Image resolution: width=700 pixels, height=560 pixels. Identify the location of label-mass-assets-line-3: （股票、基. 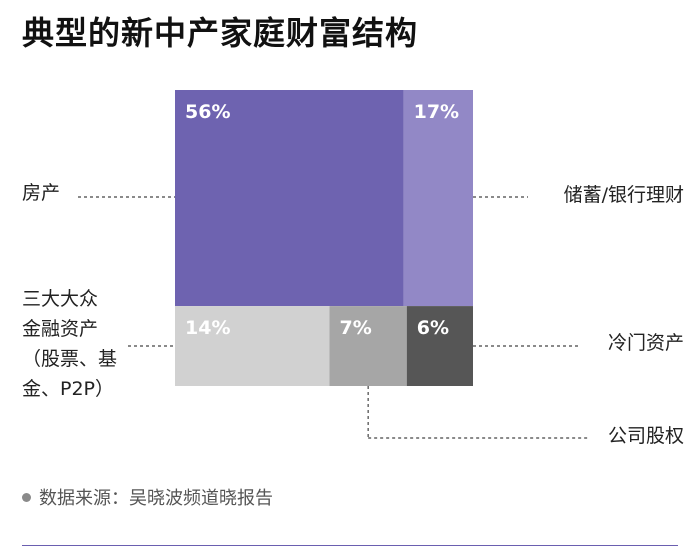
(70, 359).